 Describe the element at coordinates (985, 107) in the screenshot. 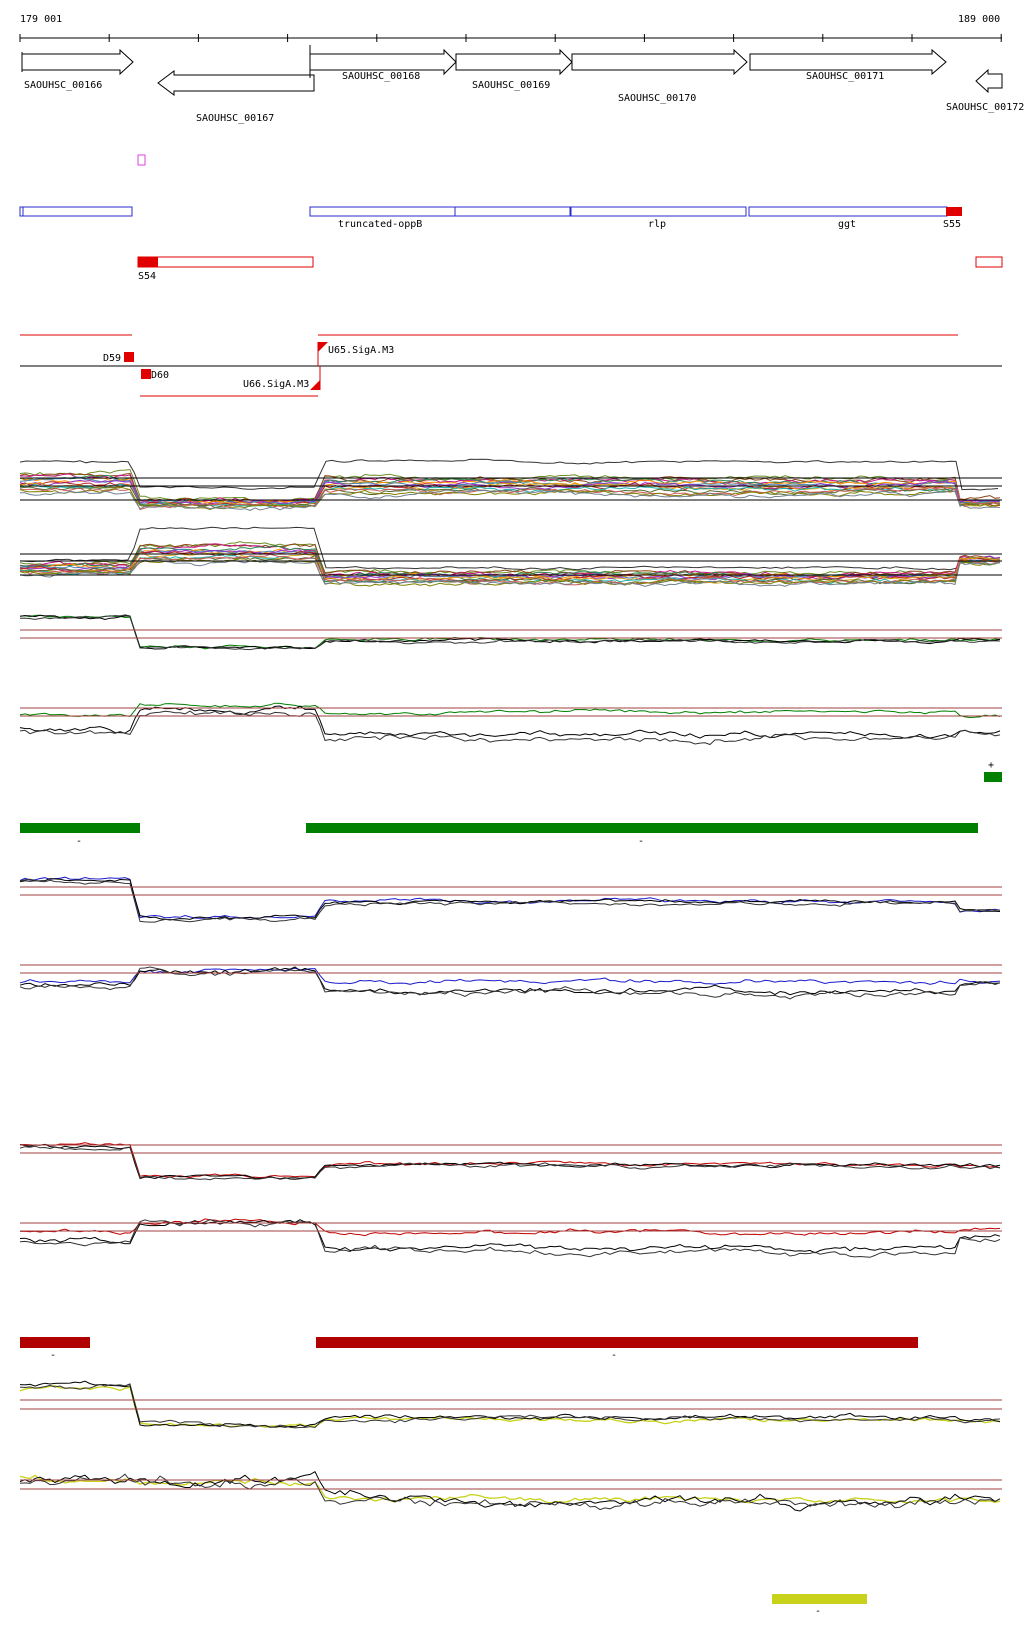

I see `gene-label-SAOUHSC_00172: SAOUHSC_00172` at that location.